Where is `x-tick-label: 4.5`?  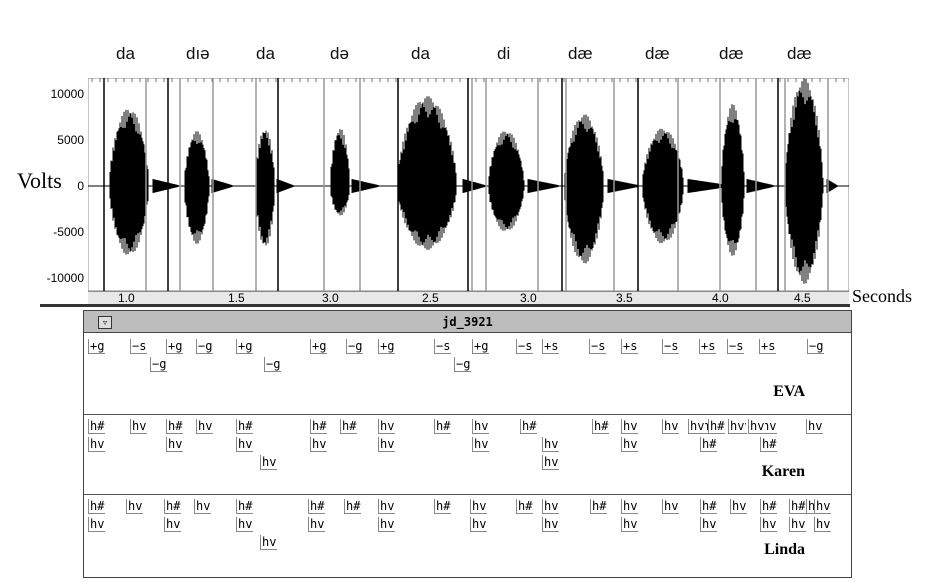
x-tick-label: 4.5 is located at coordinates (802, 298).